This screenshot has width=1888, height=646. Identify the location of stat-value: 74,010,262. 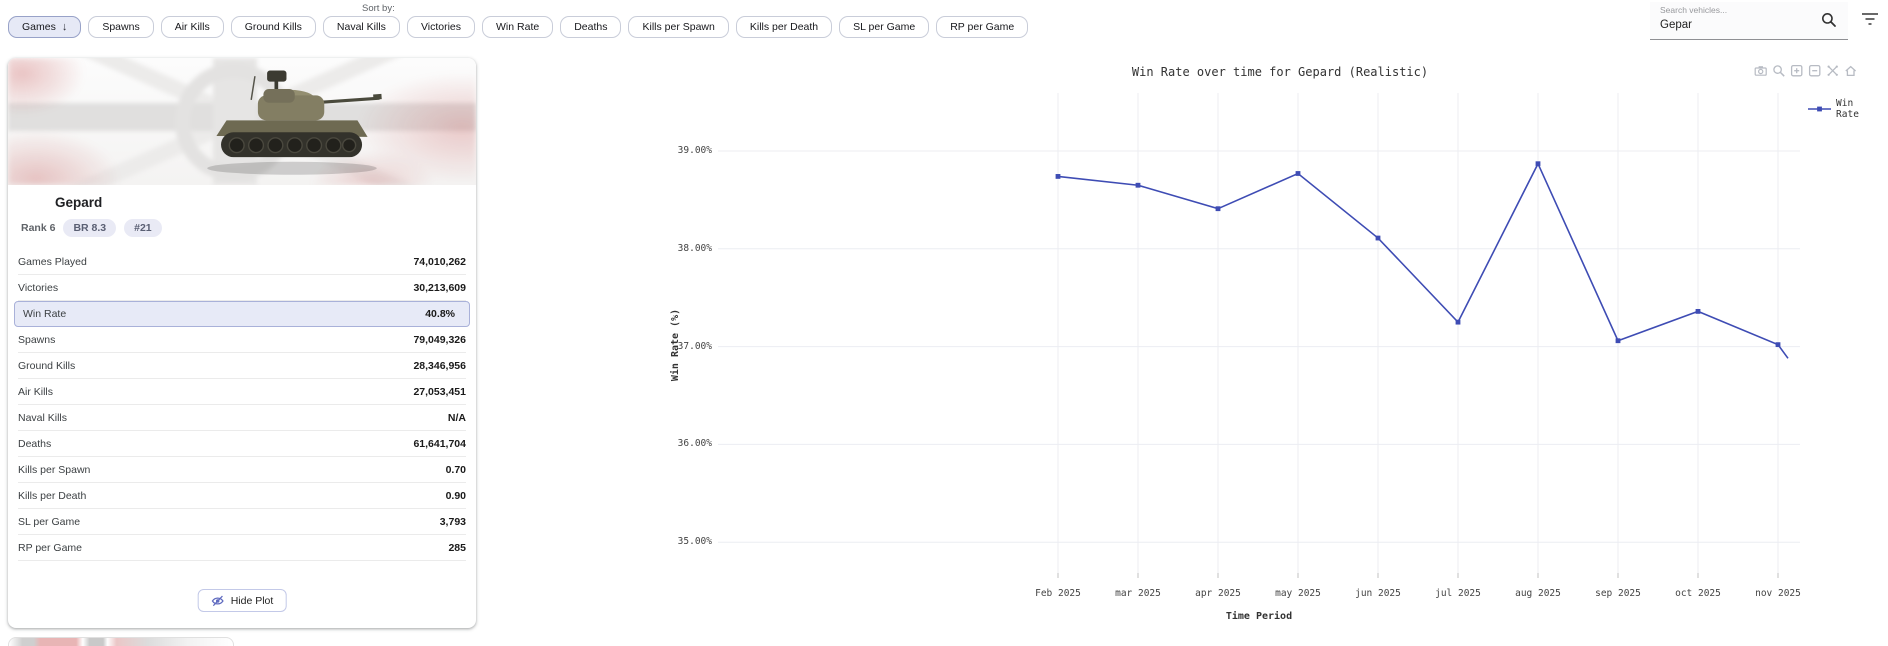
(439, 261).